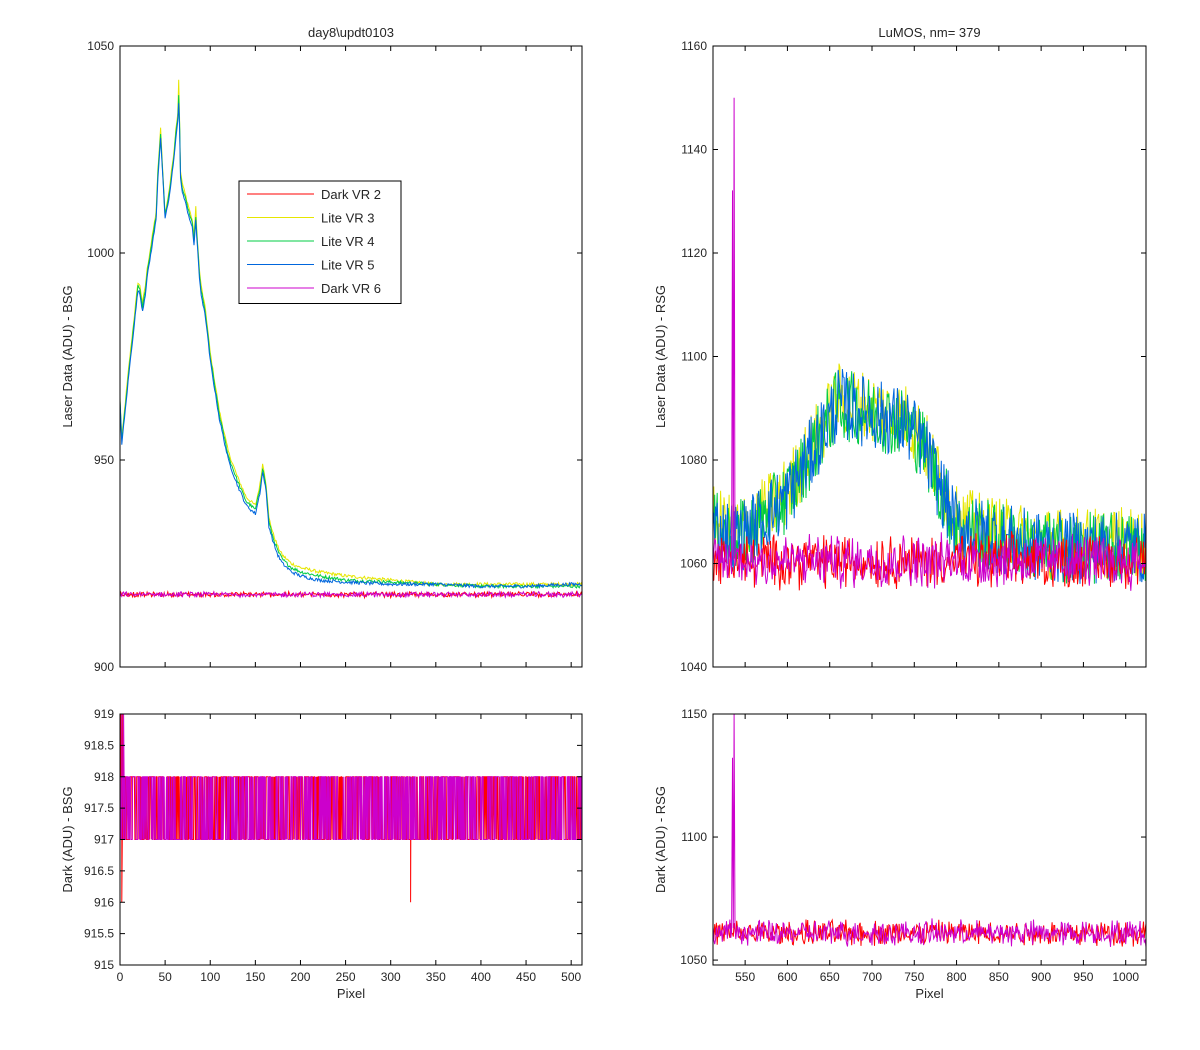 The image size is (1200, 1050). What do you see at coordinates (104, 460) in the screenshot?
I see `y-tick-label: 950` at bounding box center [104, 460].